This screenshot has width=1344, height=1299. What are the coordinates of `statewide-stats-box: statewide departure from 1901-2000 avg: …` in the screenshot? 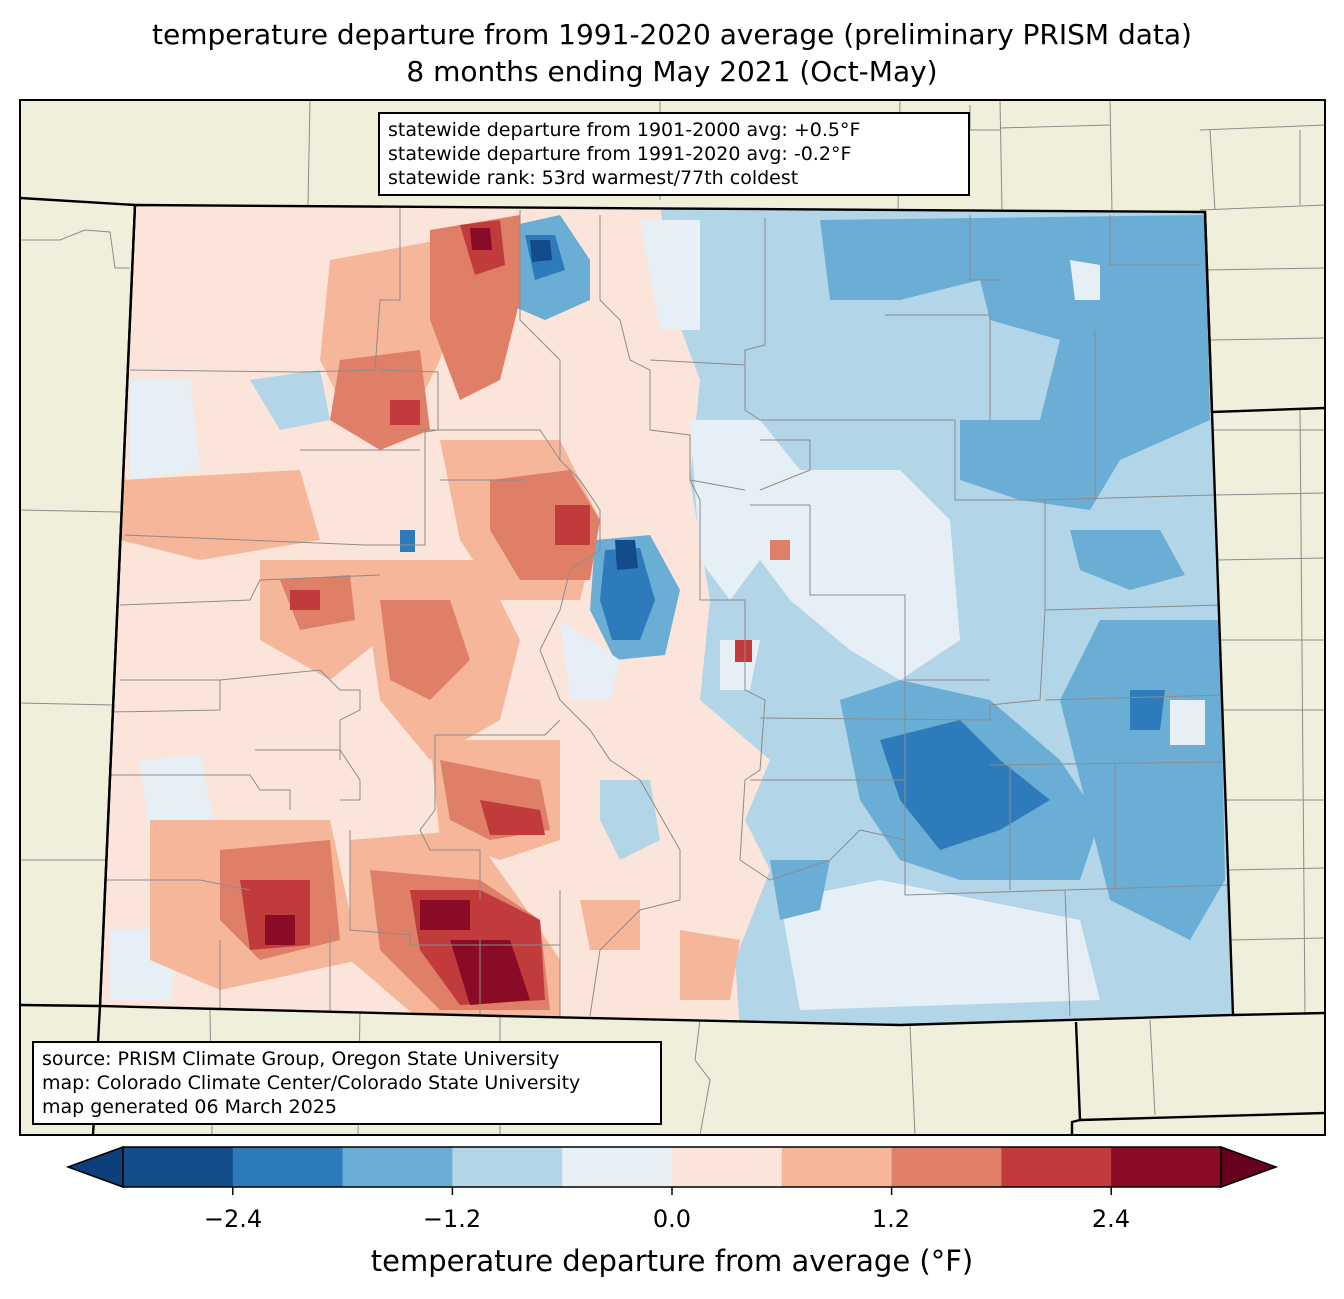 It's located at (674, 154).